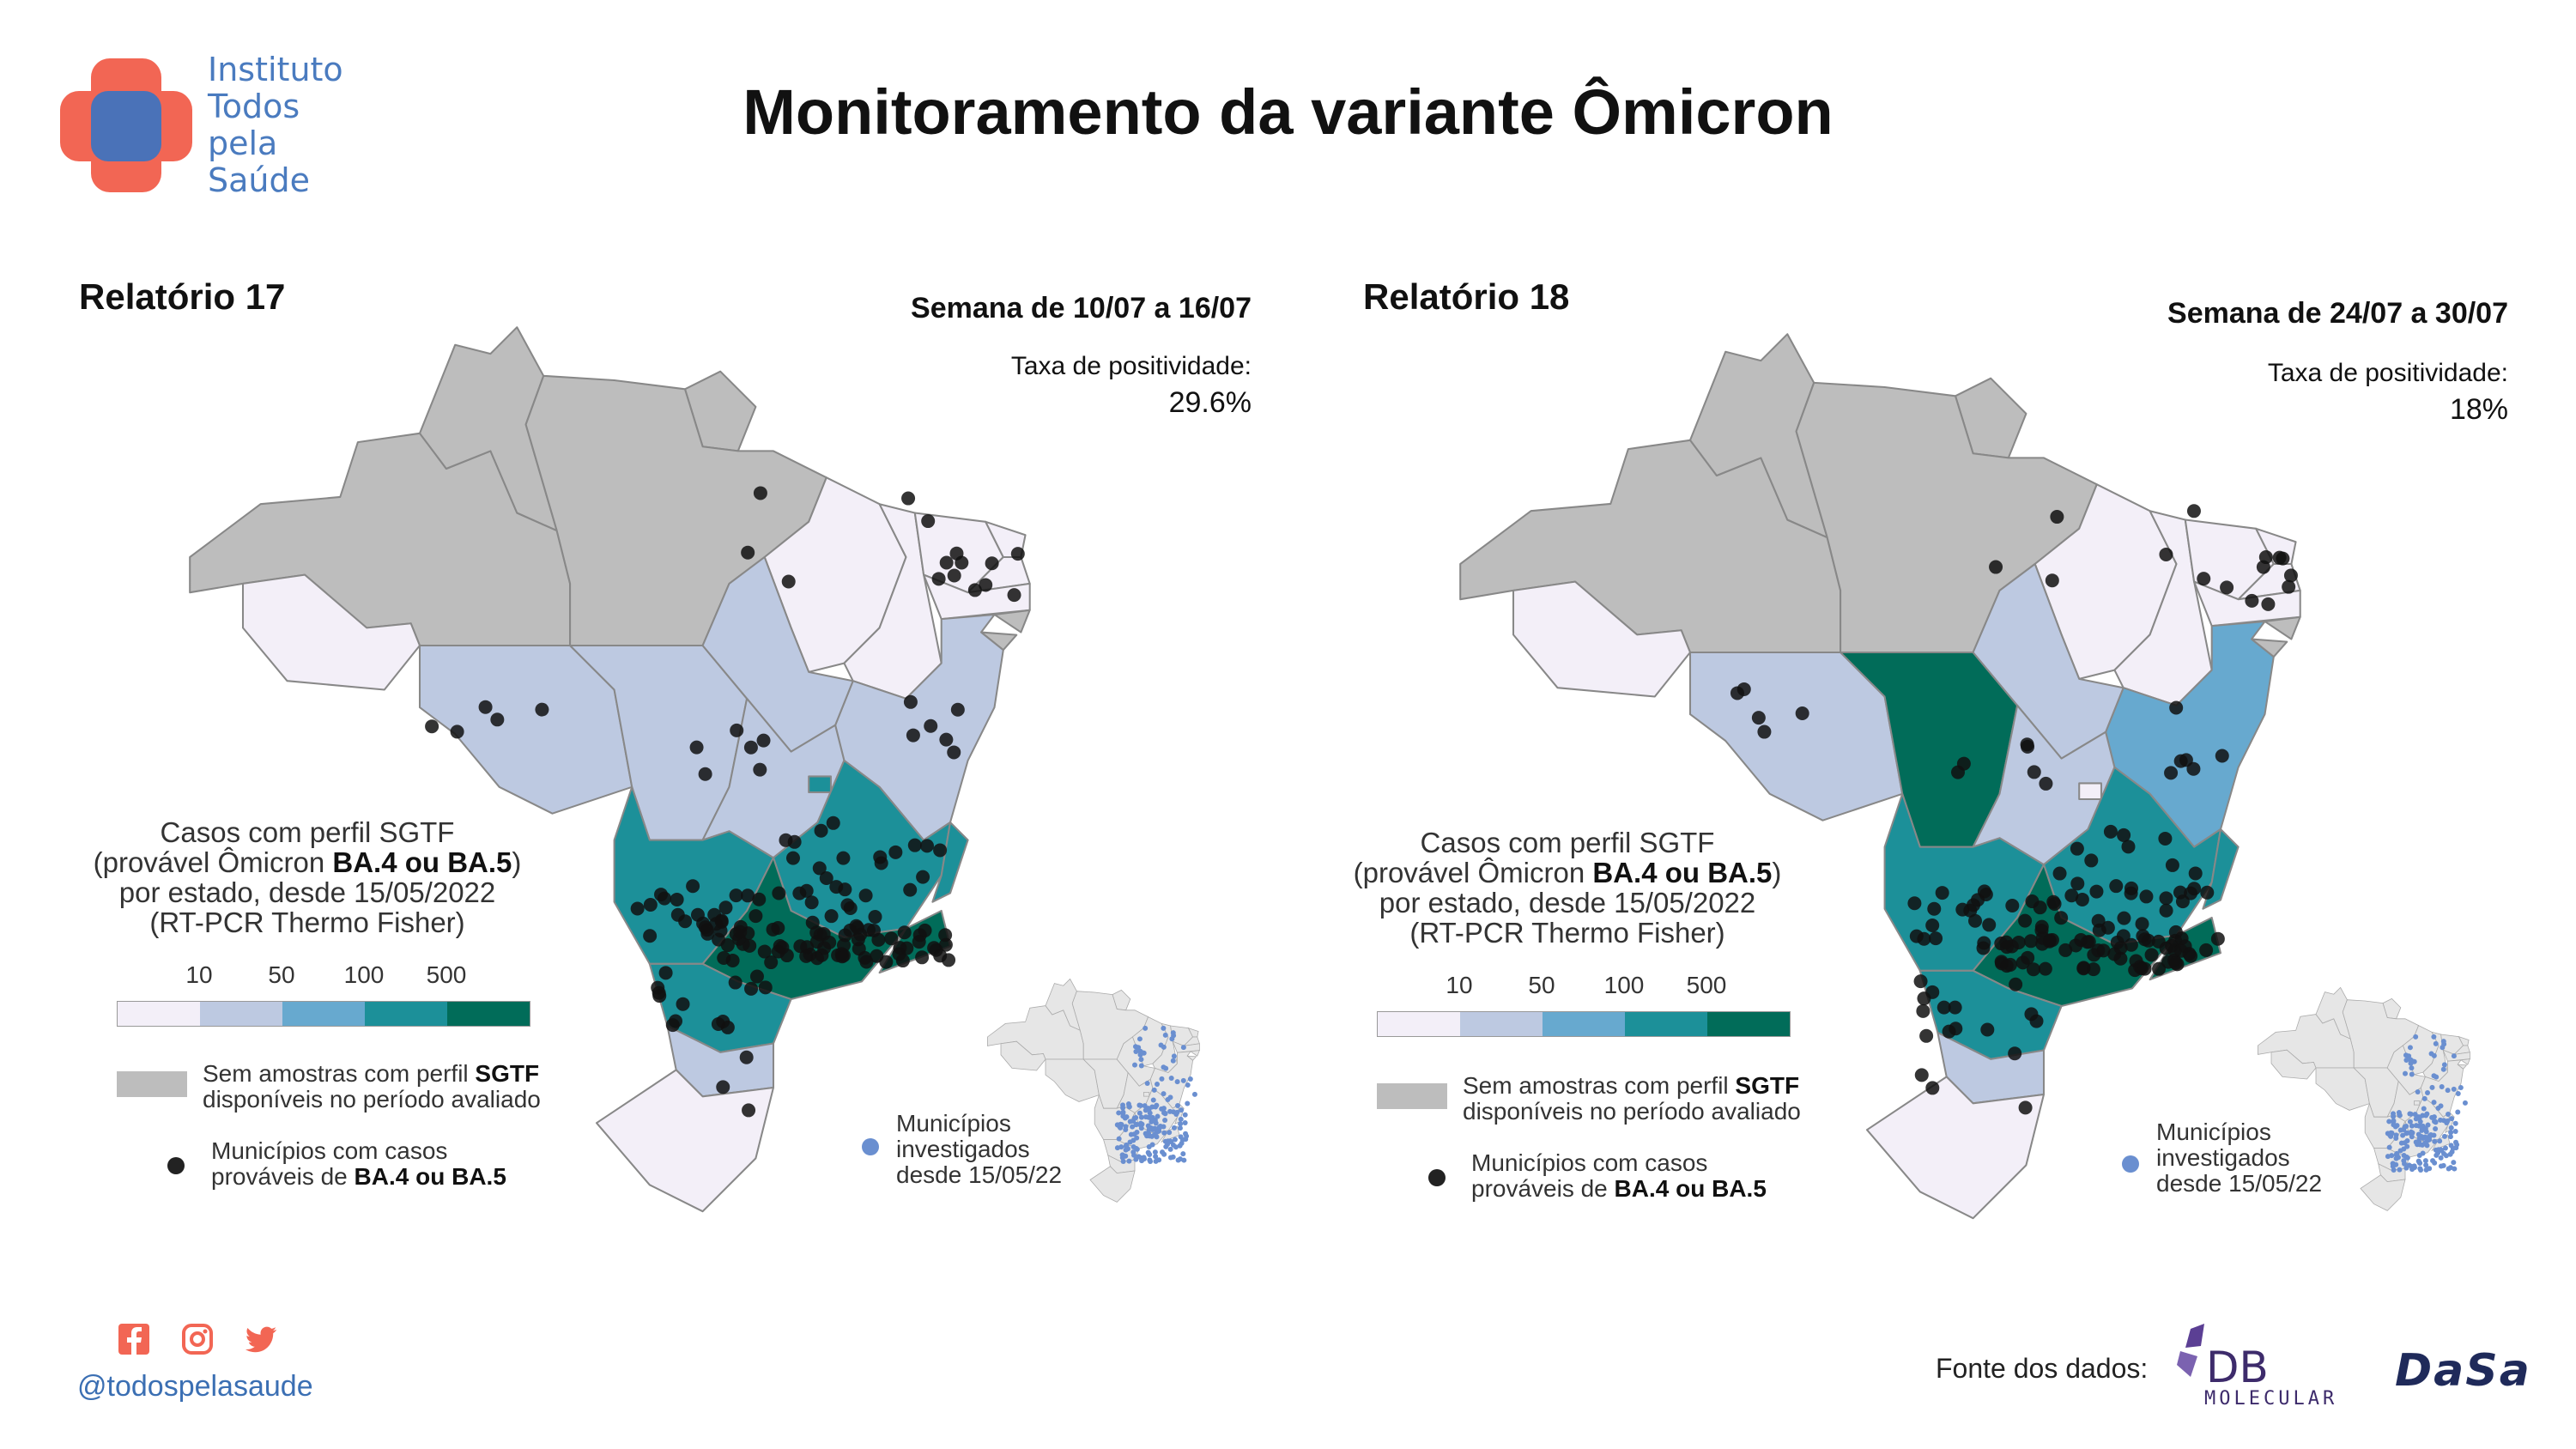 This screenshot has width=2576, height=1449. What do you see at coordinates (1210, 402) in the screenshot?
I see `positivity-value-17: 29.6%` at bounding box center [1210, 402].